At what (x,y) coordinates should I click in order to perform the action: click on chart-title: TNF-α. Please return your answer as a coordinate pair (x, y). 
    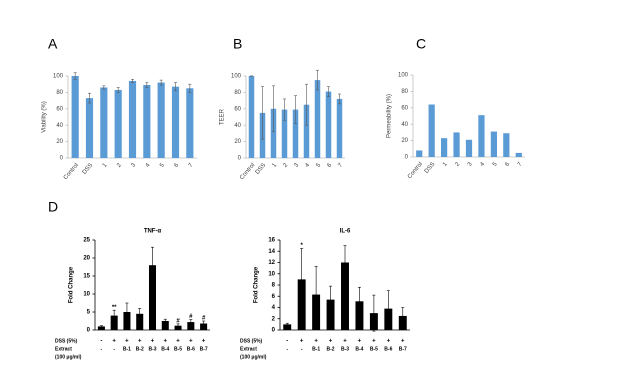
    Looking at the image, I should click on (153, 232).